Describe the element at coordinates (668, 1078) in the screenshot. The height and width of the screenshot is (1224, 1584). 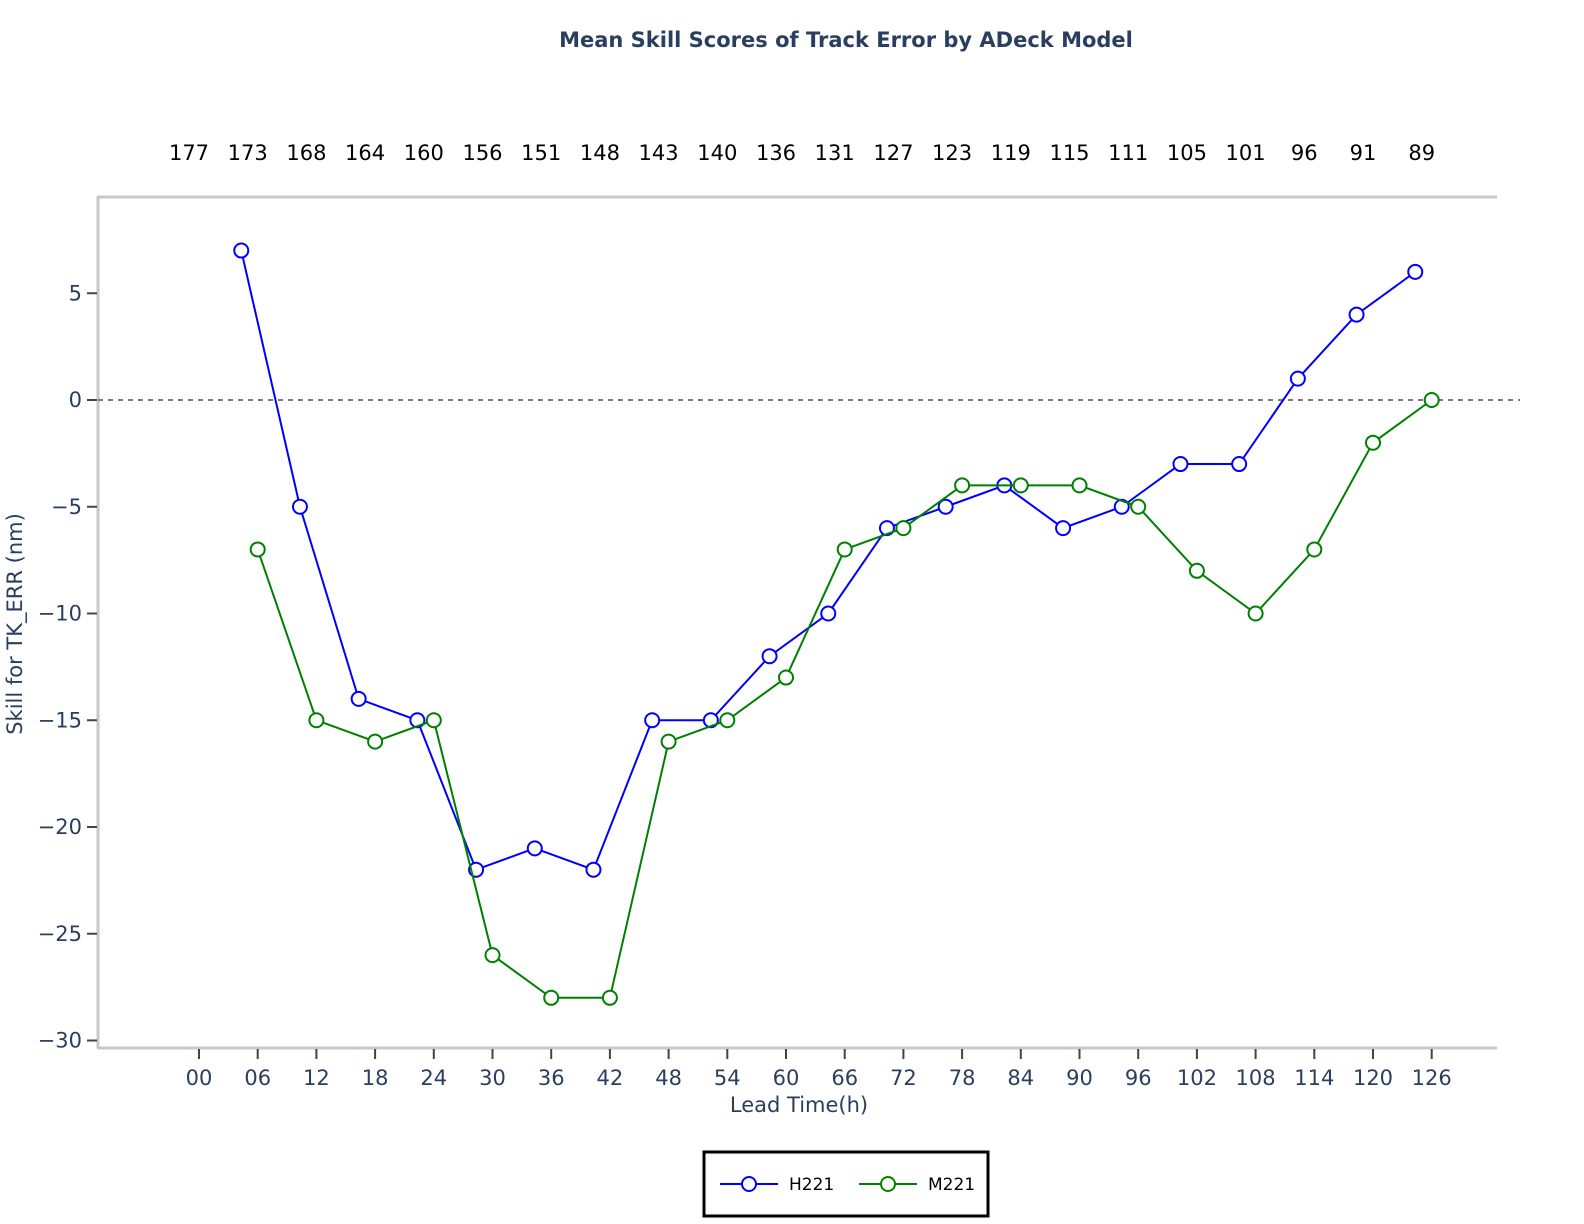
I see `x-tick-label: 48` at that location.